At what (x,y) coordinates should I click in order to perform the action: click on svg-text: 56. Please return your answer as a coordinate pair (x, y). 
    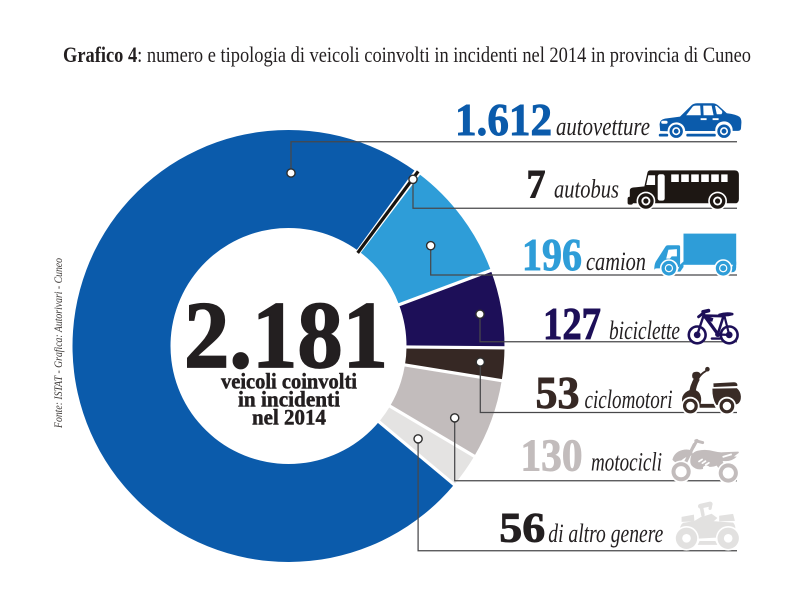
    Looking at the image, I should click on (522, 529).